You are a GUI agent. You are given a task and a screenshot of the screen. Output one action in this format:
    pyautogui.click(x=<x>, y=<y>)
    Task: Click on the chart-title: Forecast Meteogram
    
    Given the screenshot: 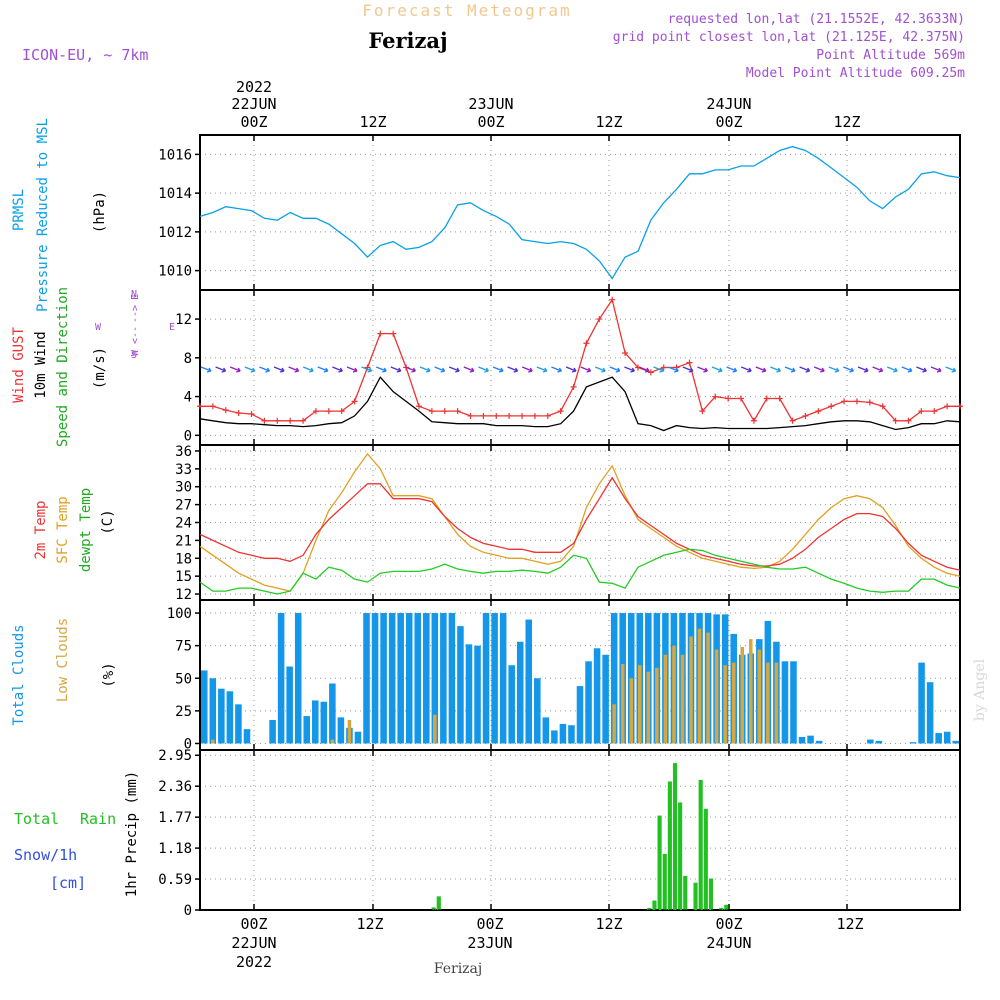 What is the action you would take?
    pyautogui.click(x=466, y=10)
    